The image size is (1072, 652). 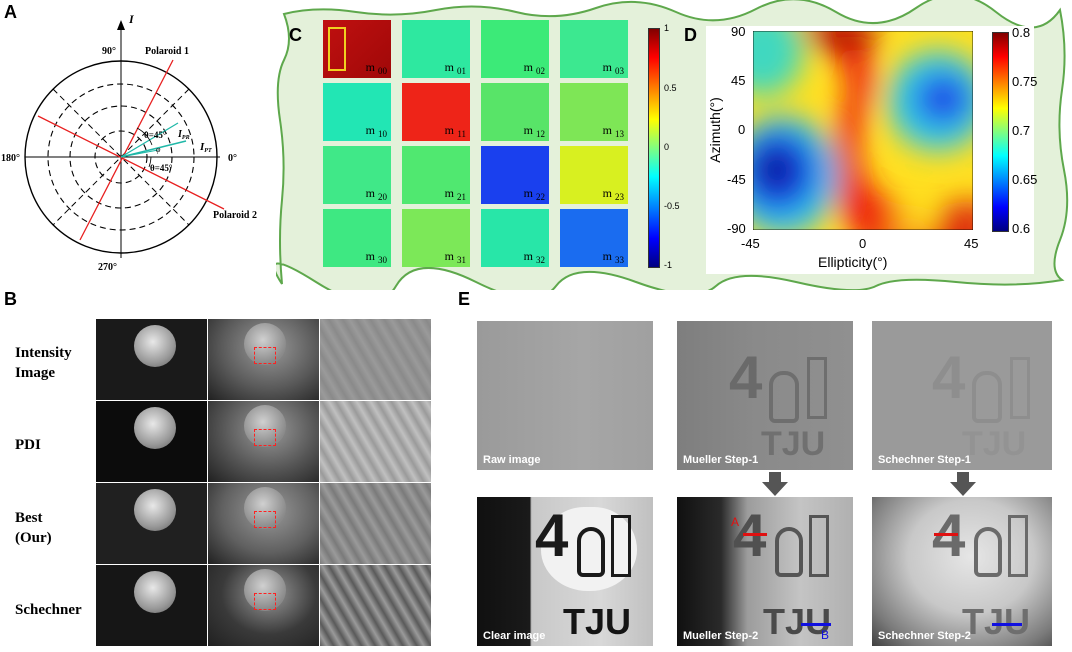 What do you see at coordinates (924, 636) in the screenshot?
I see `caption-schechner-2: Schechner Step-2` at bounding box center [924, 636].